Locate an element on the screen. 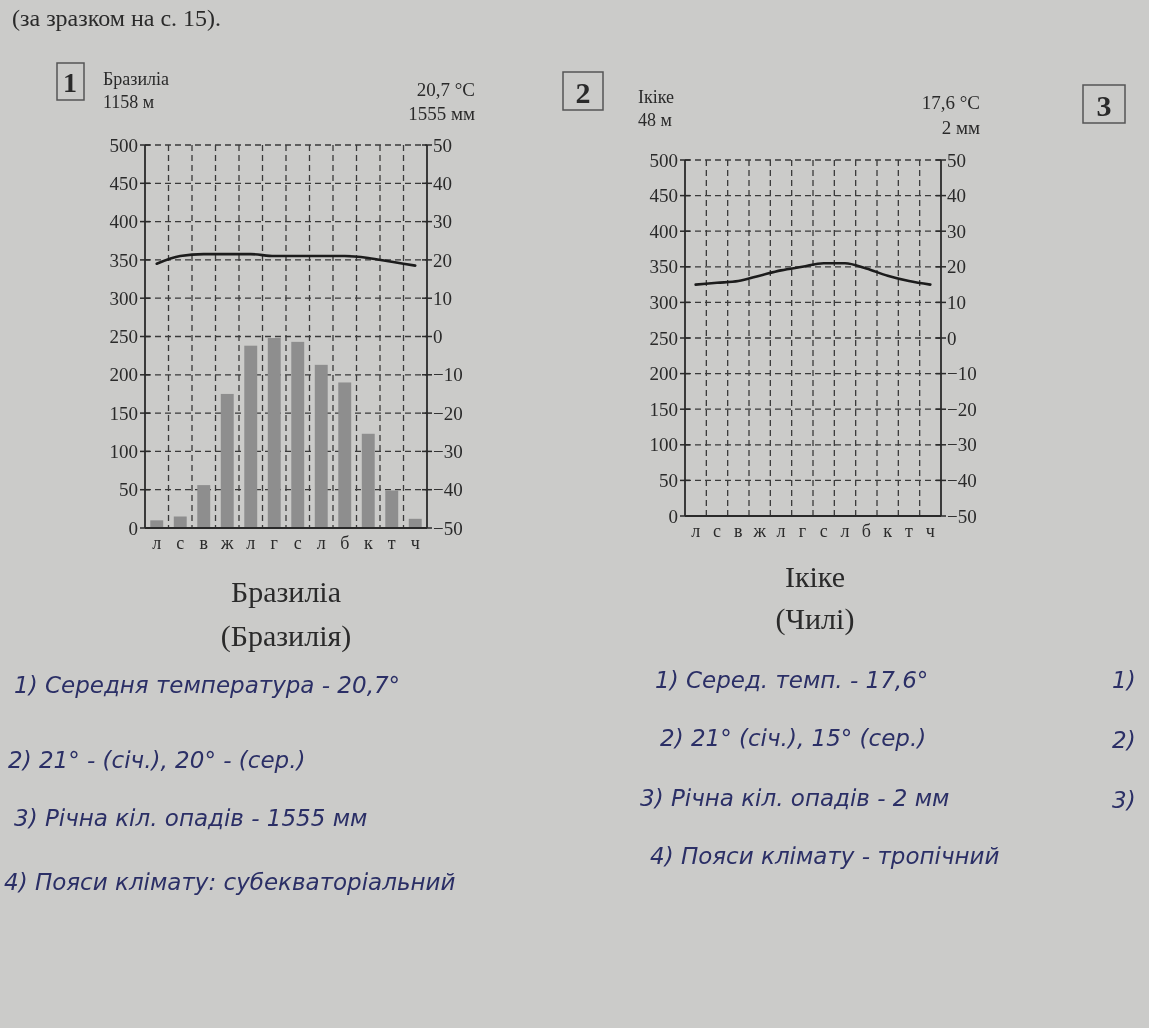  text: 2 мм is located at coordinates (960, 127).